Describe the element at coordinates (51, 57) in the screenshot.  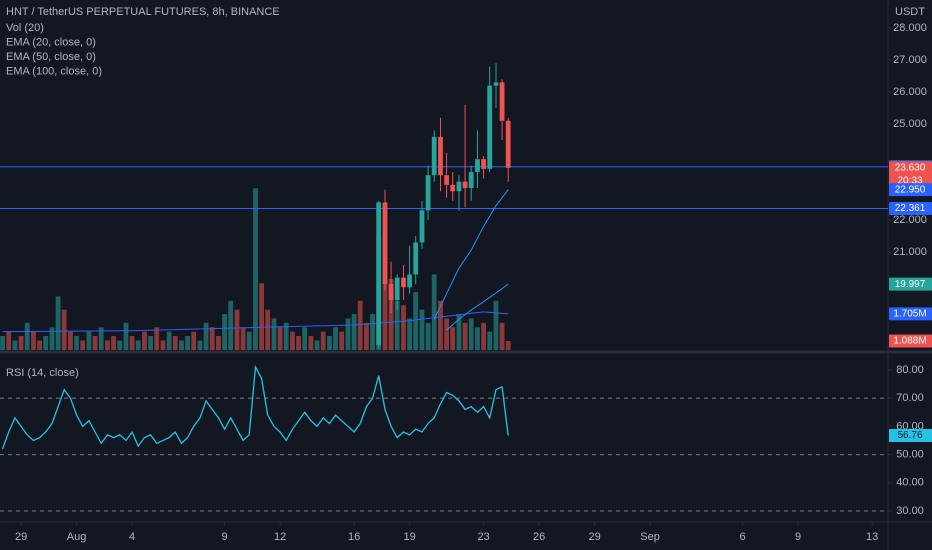
I see `indicator-label: EMA (50, close, 0)` at that location.